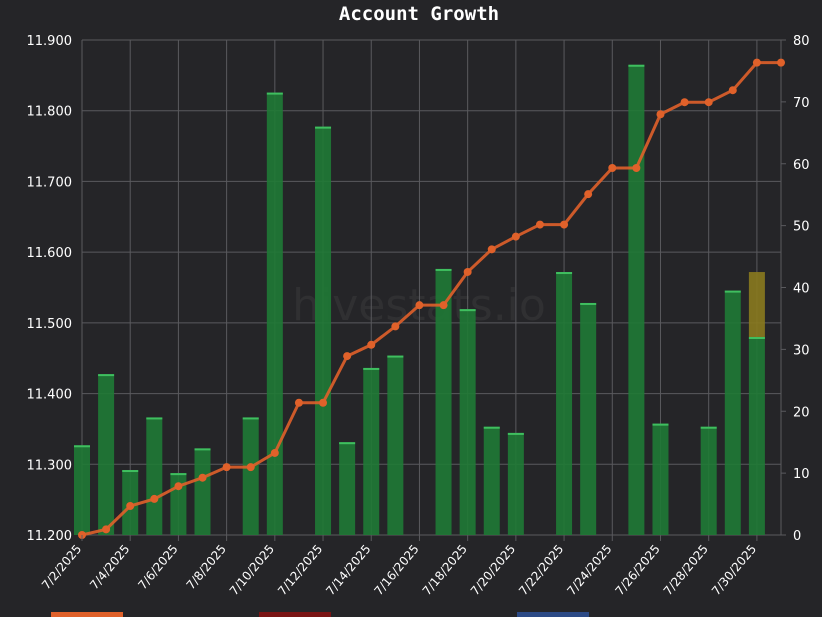 The width and height of the screenshot is (822, 617). What do you see at coordinates (801, 350) in the screenshot?
I see `y-right-tick-label: 30` at bounding box center [801, 350].